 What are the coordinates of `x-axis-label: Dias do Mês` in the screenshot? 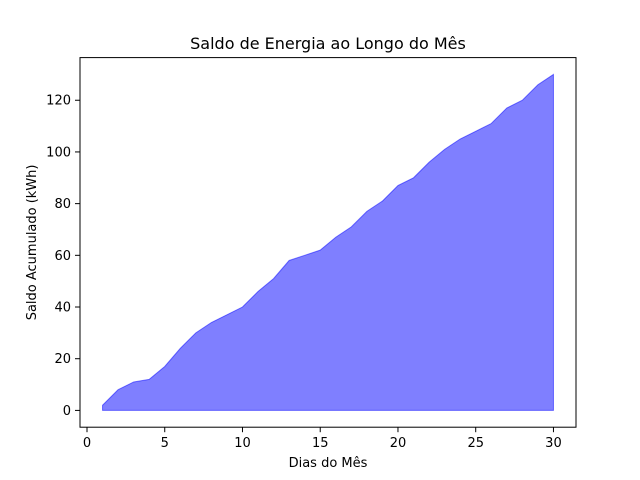 It's located at (328, 463).